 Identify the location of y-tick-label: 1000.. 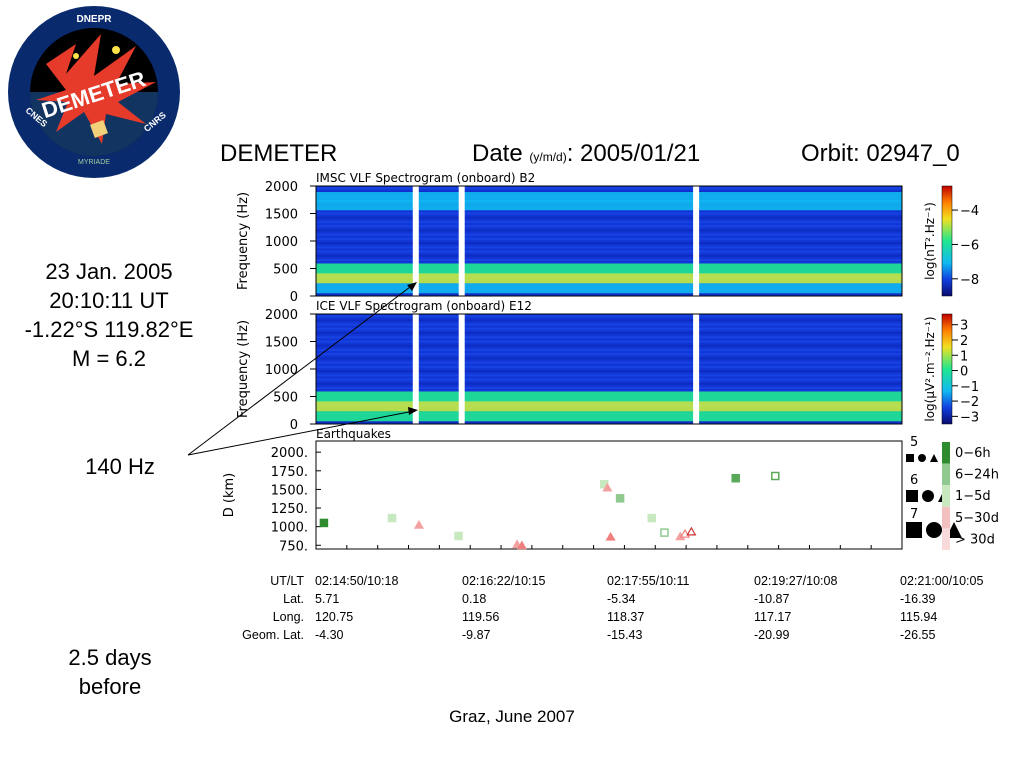
(289, 528).